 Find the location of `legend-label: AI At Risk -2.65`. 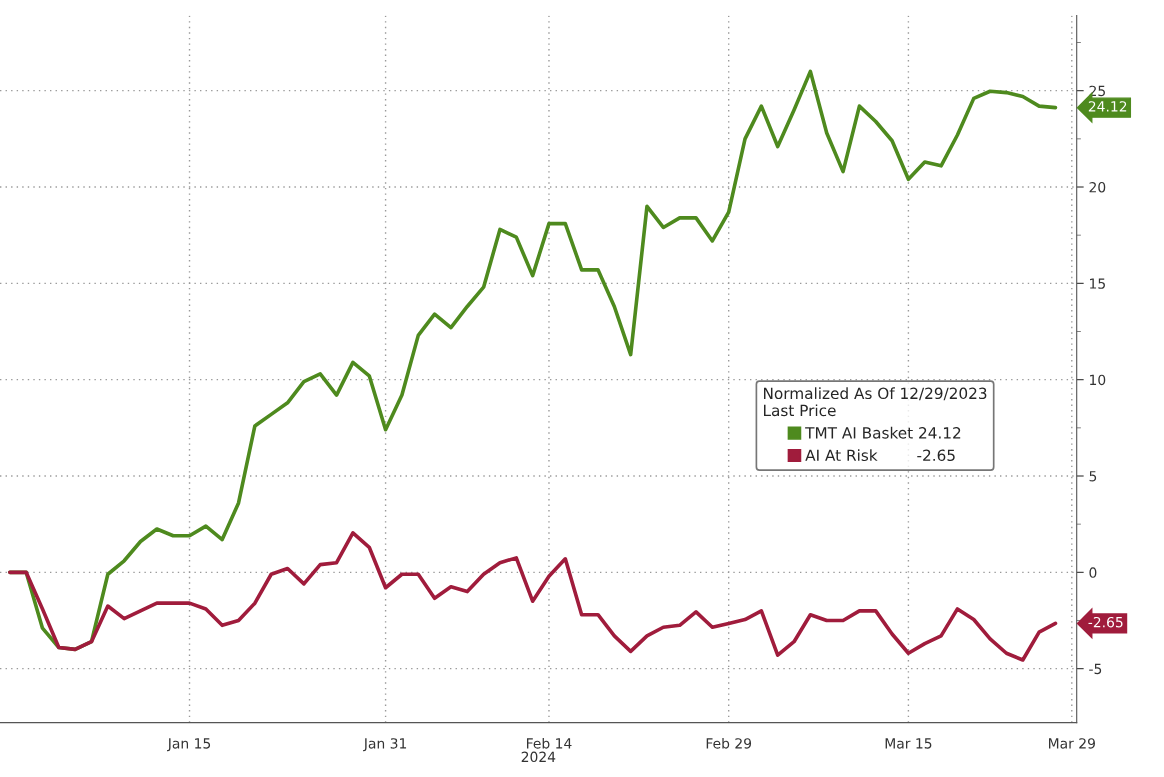

legend-label: AI At Risk -2.65 is located at coordinates (880, 455).